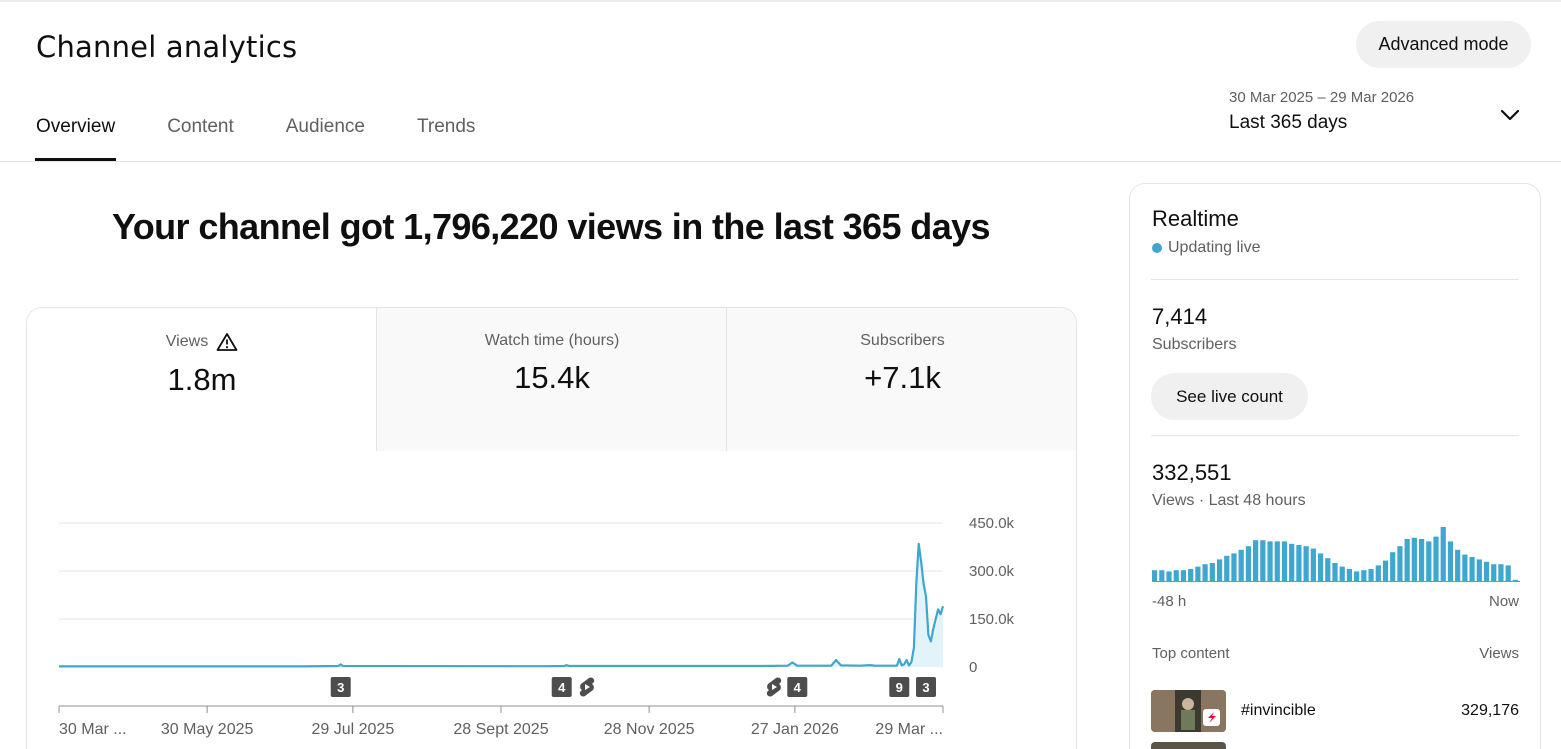  I want to click on metric-tab-subscribers: Subscribers +7.1k, so click(901, 379).